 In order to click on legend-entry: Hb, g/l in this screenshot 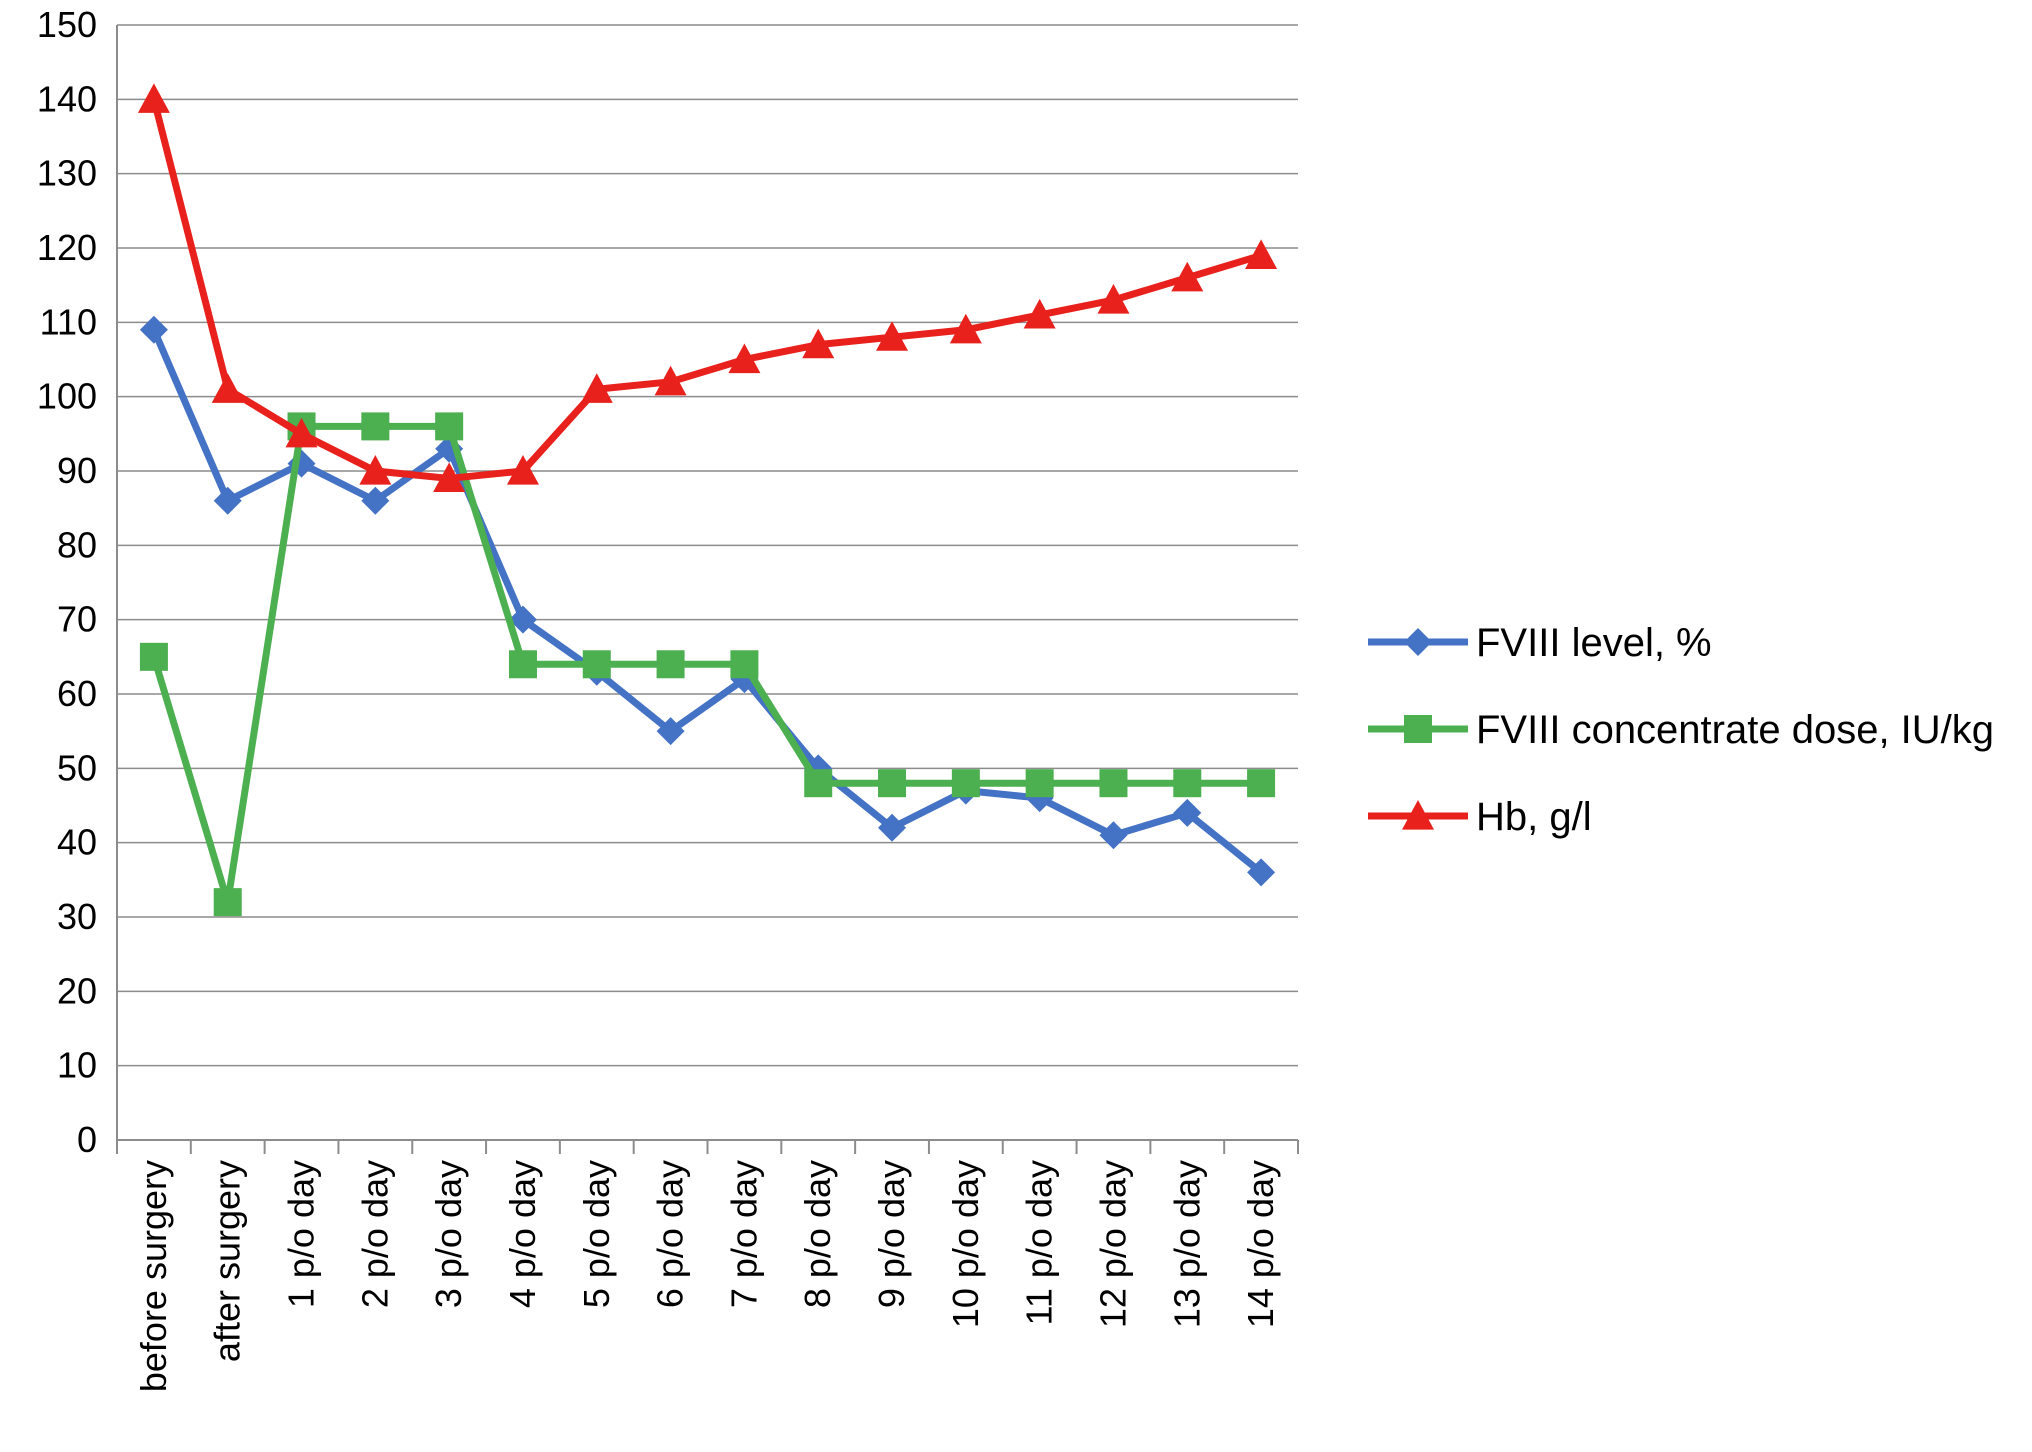, I will do `click(1480, 817)`.